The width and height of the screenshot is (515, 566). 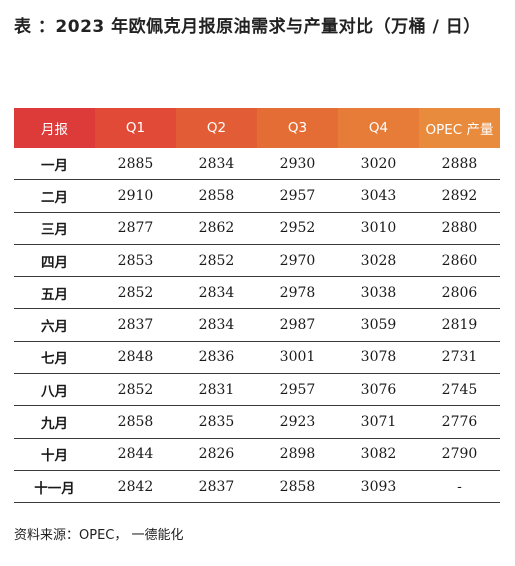 I want to click on header-cell-opec-output: OPEC 产量, so click(x=459, y=128).